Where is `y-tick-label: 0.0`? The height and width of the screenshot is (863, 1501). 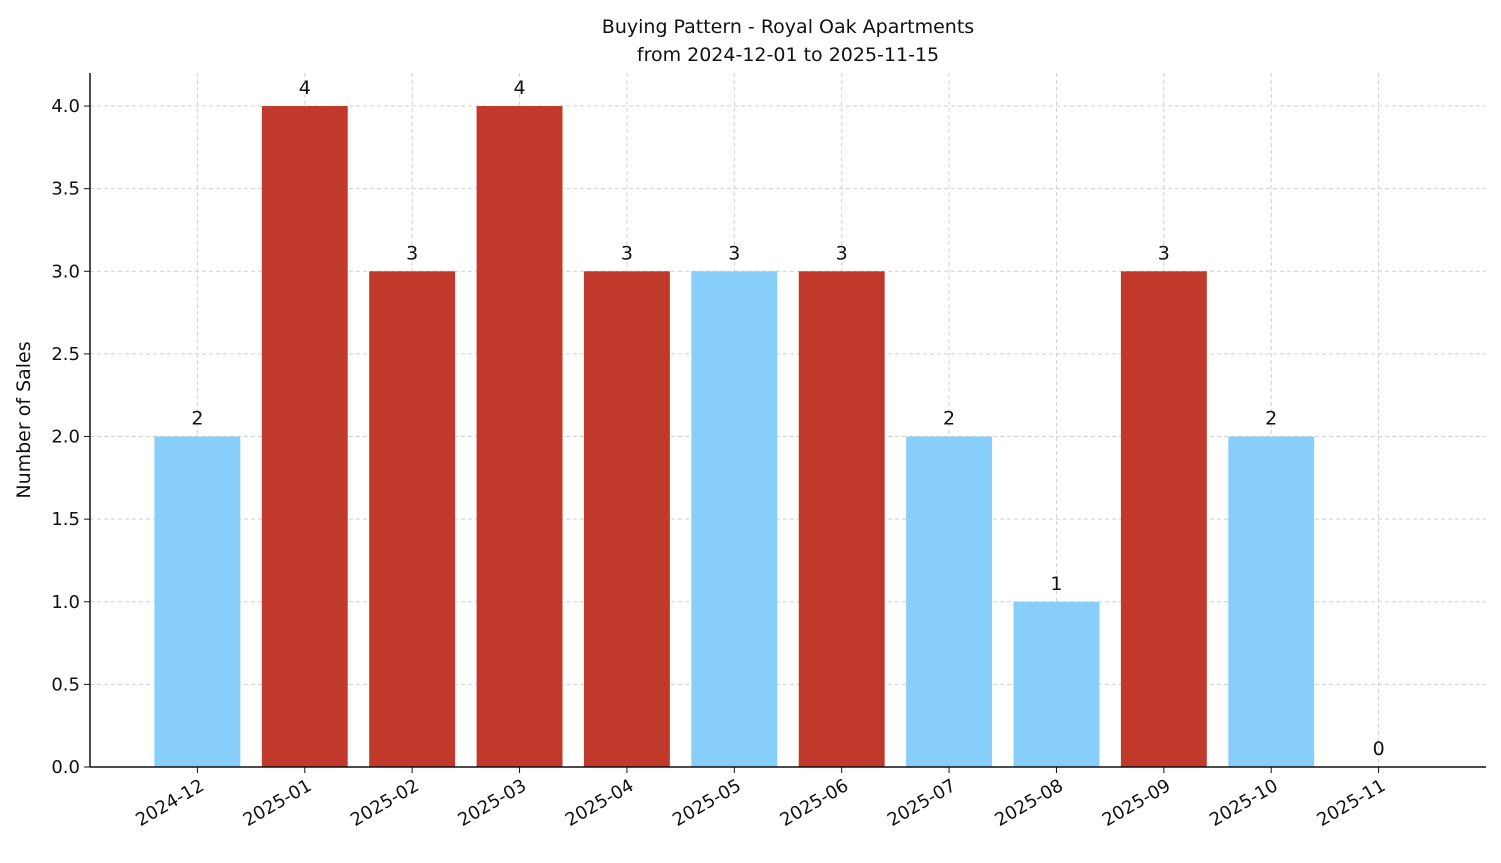 y-tick-label: 0.0 is located at coordinates (65, 767).